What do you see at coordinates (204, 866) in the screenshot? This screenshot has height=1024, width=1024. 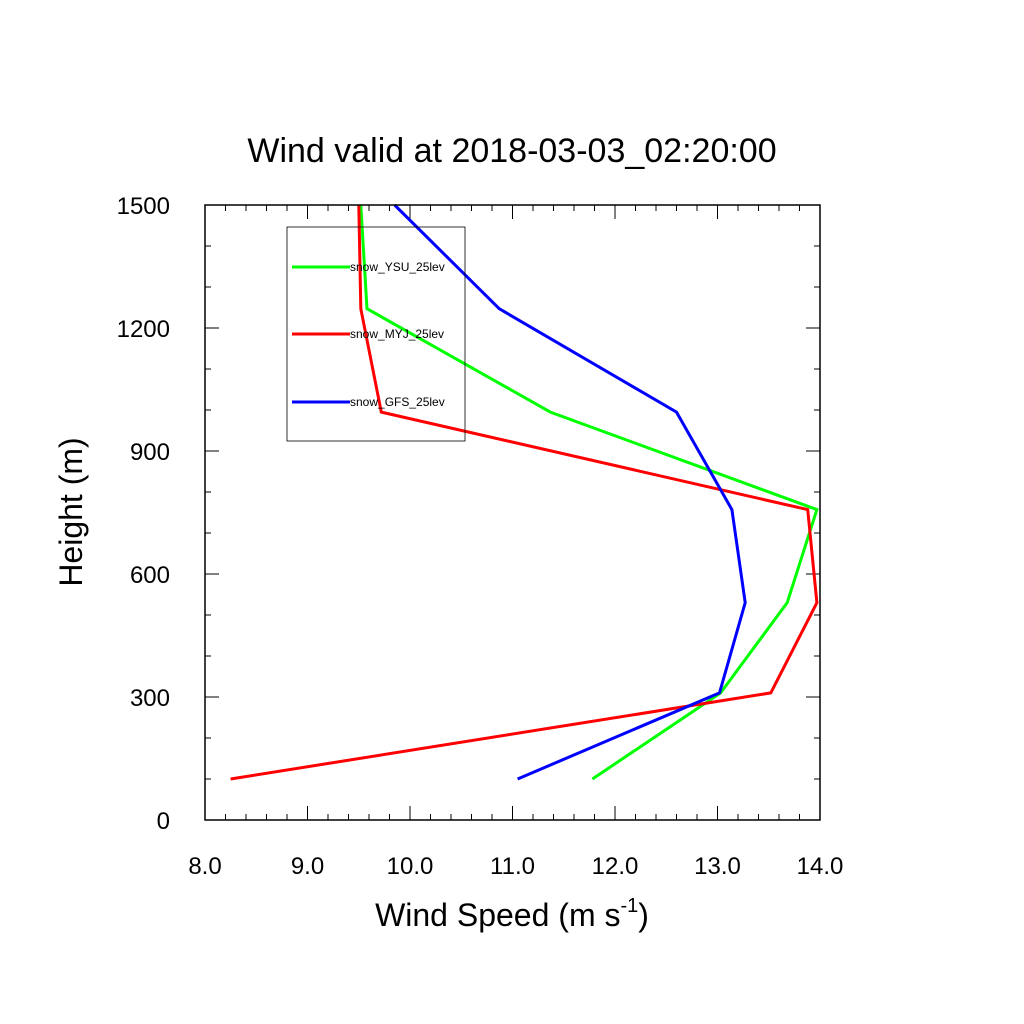 I see `x-tick-label: 8.0` at bounding box center [204, 866].